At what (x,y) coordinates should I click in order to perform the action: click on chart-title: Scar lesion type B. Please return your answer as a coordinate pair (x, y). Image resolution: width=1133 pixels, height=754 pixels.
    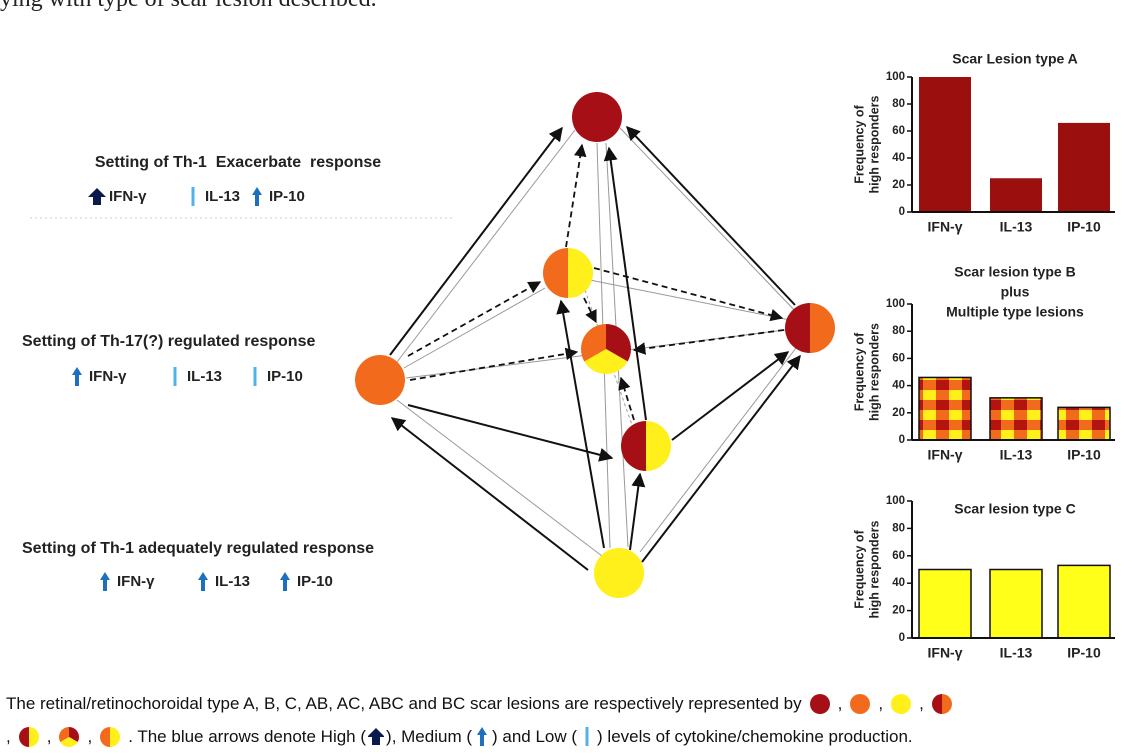
    Looking at the image, I should click on (1014, 272).